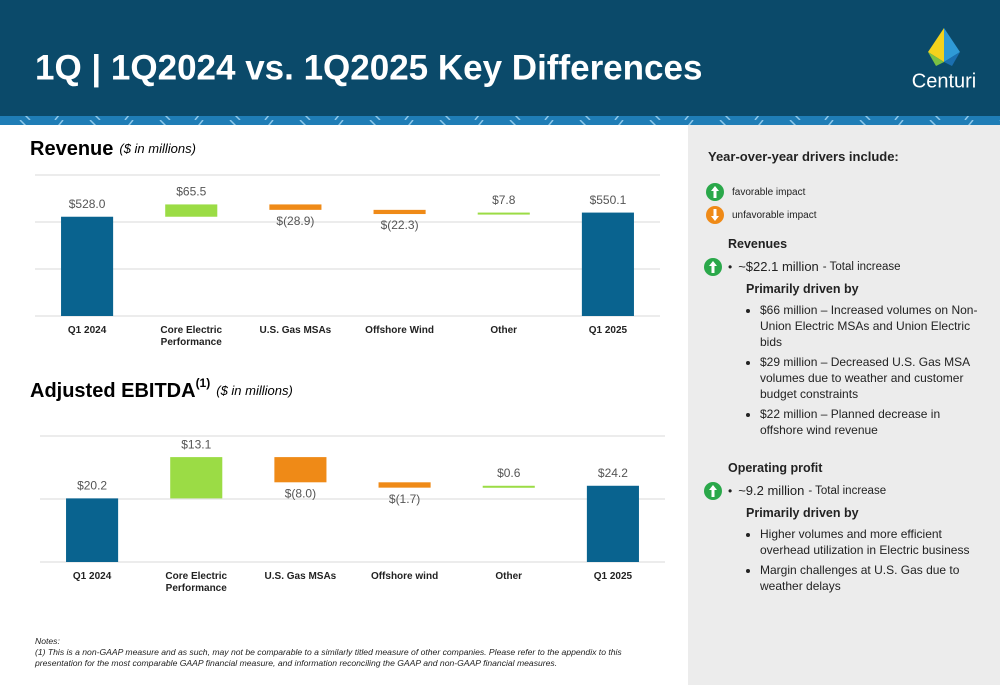 The width and height of the screenshot is (1000, 685). What do you see at coordinates (778, 266) in the screenshot?
I see `total-value: ~$22.1 million` at bounding box center [778, 266].